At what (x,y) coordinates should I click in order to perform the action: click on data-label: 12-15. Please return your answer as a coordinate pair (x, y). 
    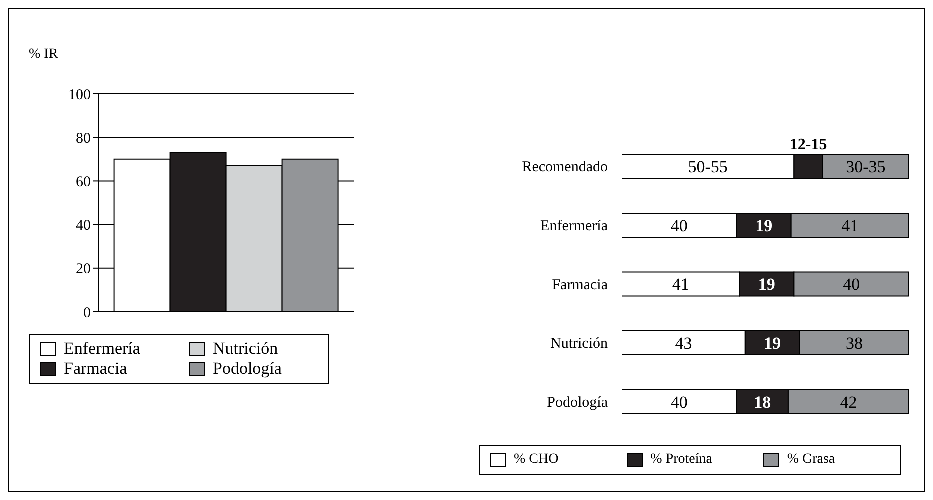
    Looking at the image, I should click on (809, 145).